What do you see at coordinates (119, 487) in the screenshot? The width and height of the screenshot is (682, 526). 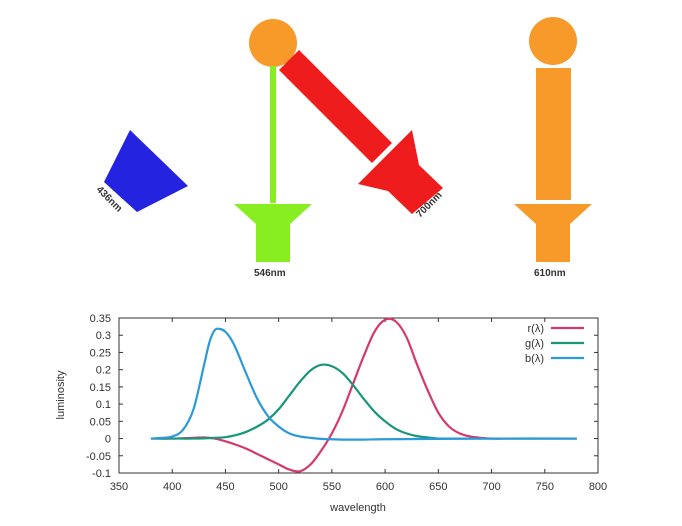 I see `x-tick-label: 350` at bounding box center [119, 487].